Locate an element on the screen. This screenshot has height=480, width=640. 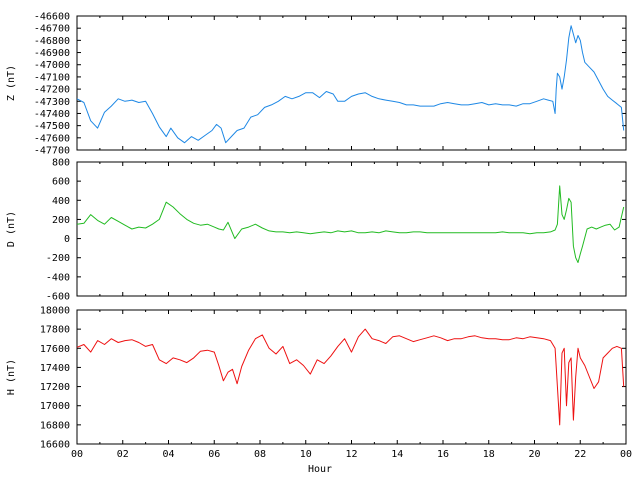
x-tick-label: 08 is located at coordinates (260, 454).